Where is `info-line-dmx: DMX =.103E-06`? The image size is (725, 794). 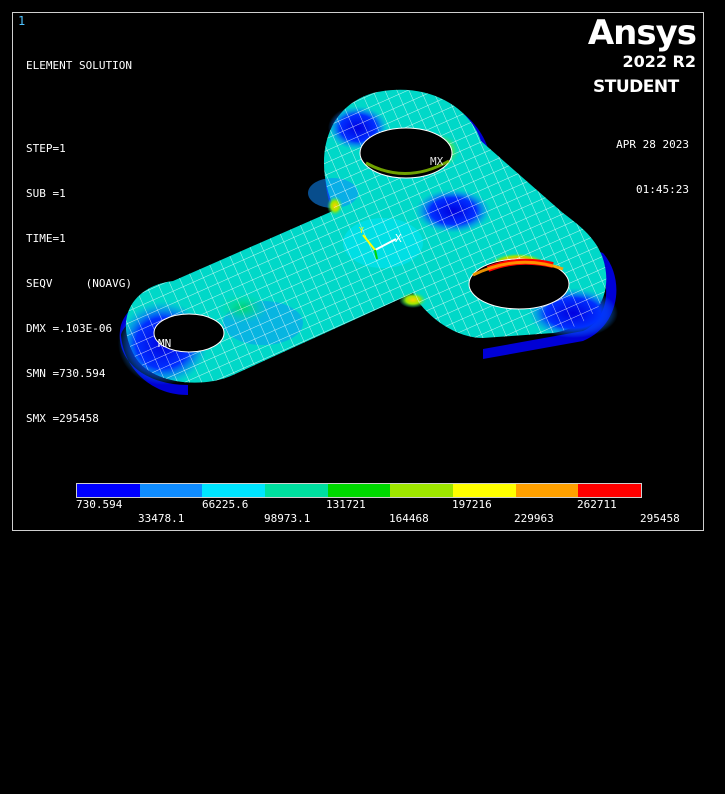
info-line-dmx: DMX =.103E-06 is located at coordinates (69, 328).